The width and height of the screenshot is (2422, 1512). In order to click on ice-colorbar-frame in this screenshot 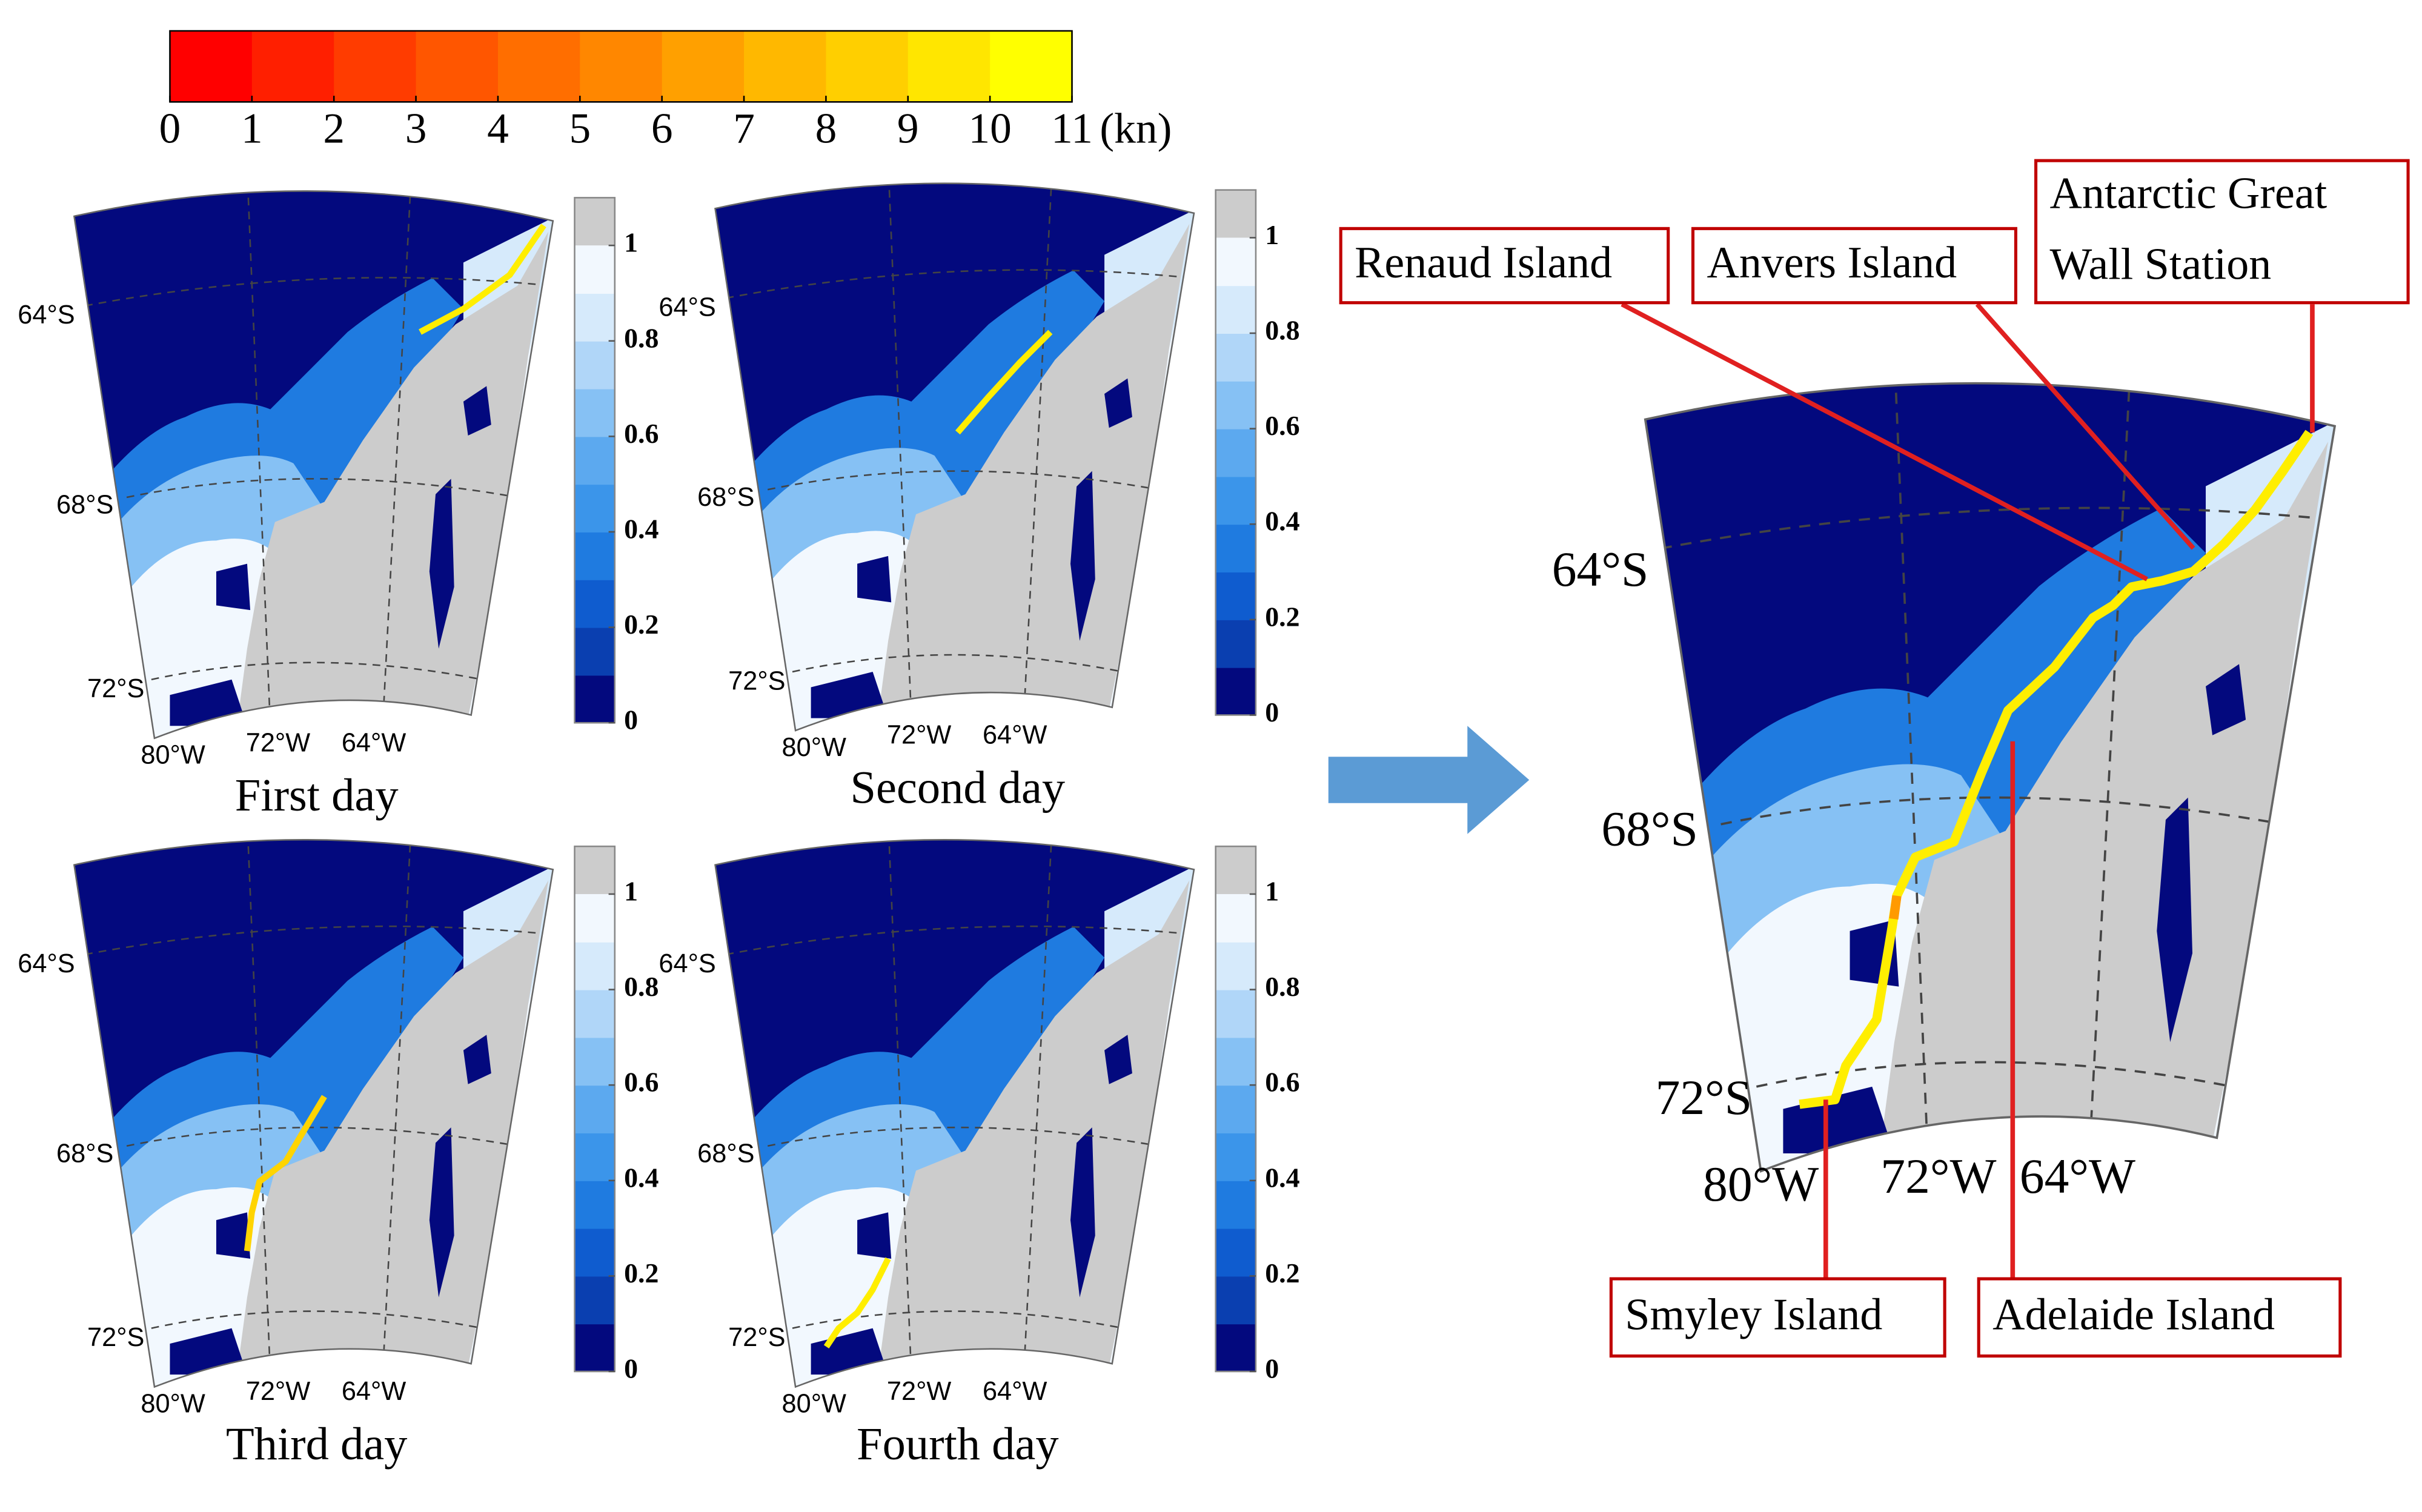, I will do `click(595, 1109)`.